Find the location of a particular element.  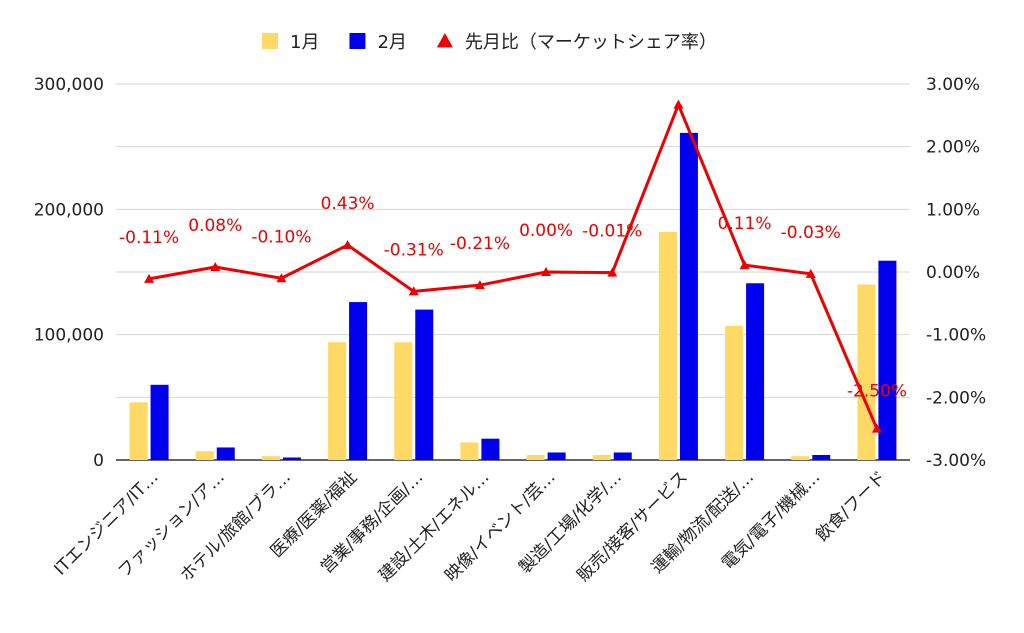

line-data-label: 0.08% is located at coordinates (215, 226).